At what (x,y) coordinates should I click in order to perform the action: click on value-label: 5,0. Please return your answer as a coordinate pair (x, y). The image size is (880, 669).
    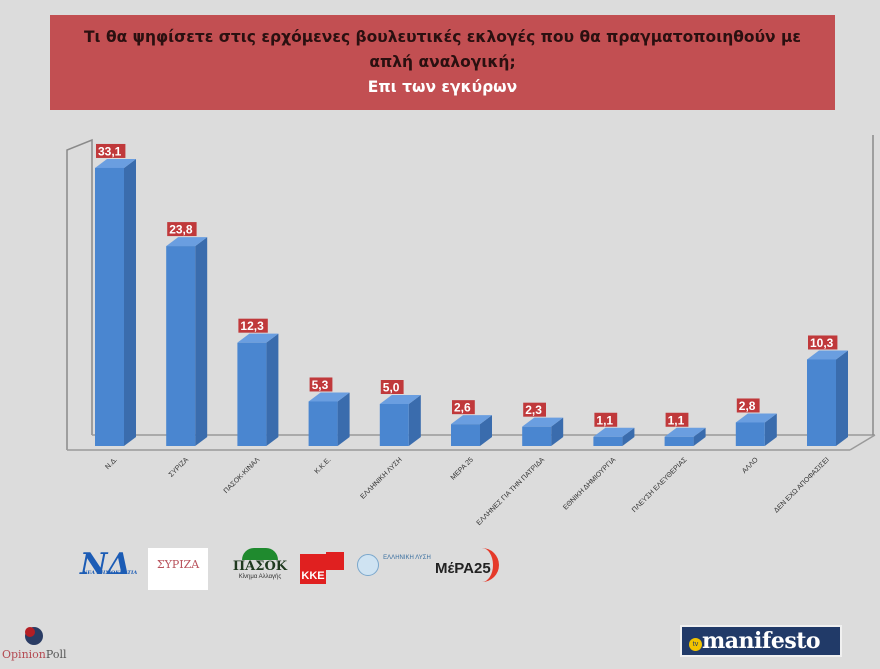
    Looking at the image, I should click on (391, 388).